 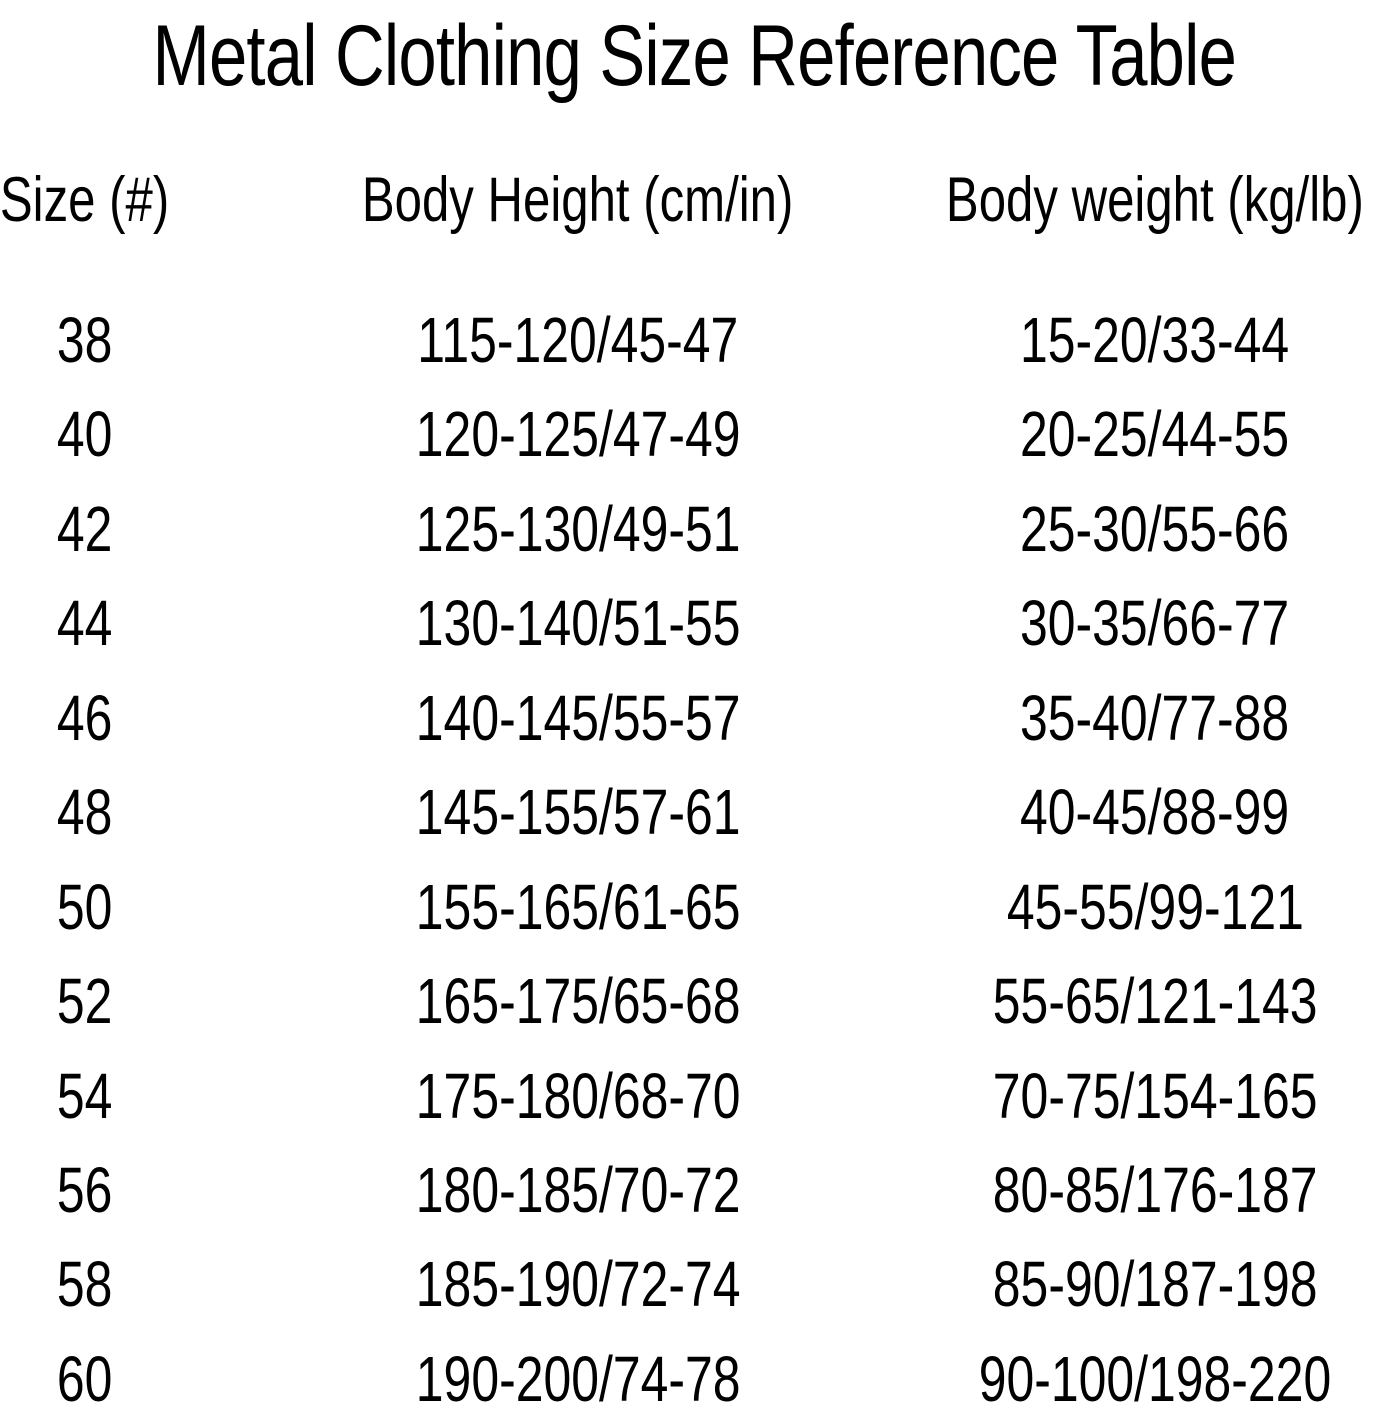 I want to click on table-row: 40 120-125/47-49 20-25/44-55, so click(x=694, y=434).